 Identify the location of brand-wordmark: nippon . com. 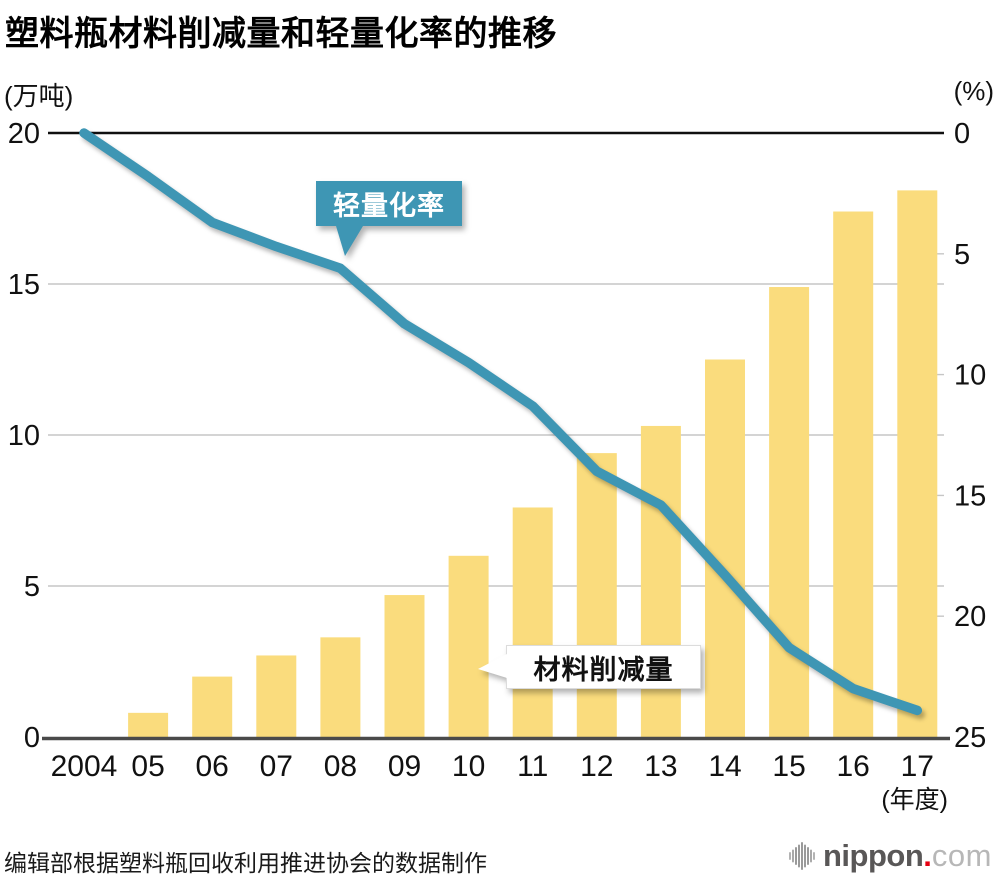
(907, 856).